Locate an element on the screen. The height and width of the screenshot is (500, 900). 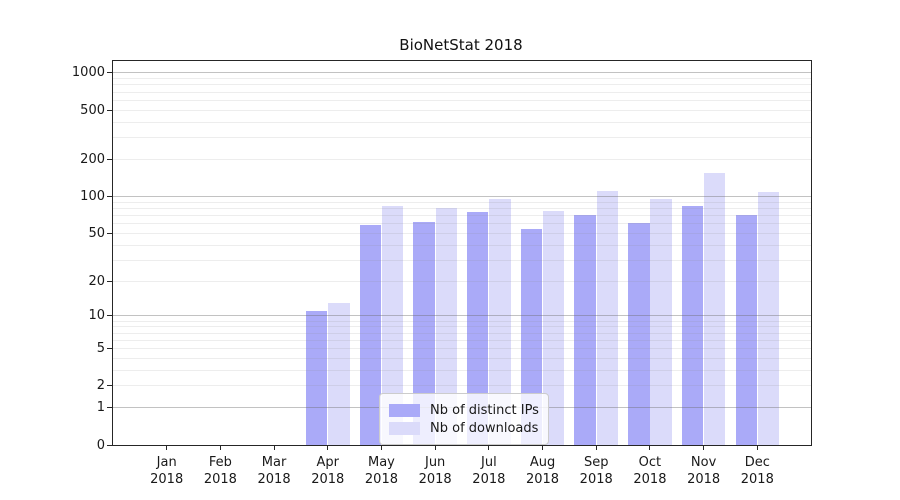
x-tick-month: Mar is located at coordinates (274, 462).